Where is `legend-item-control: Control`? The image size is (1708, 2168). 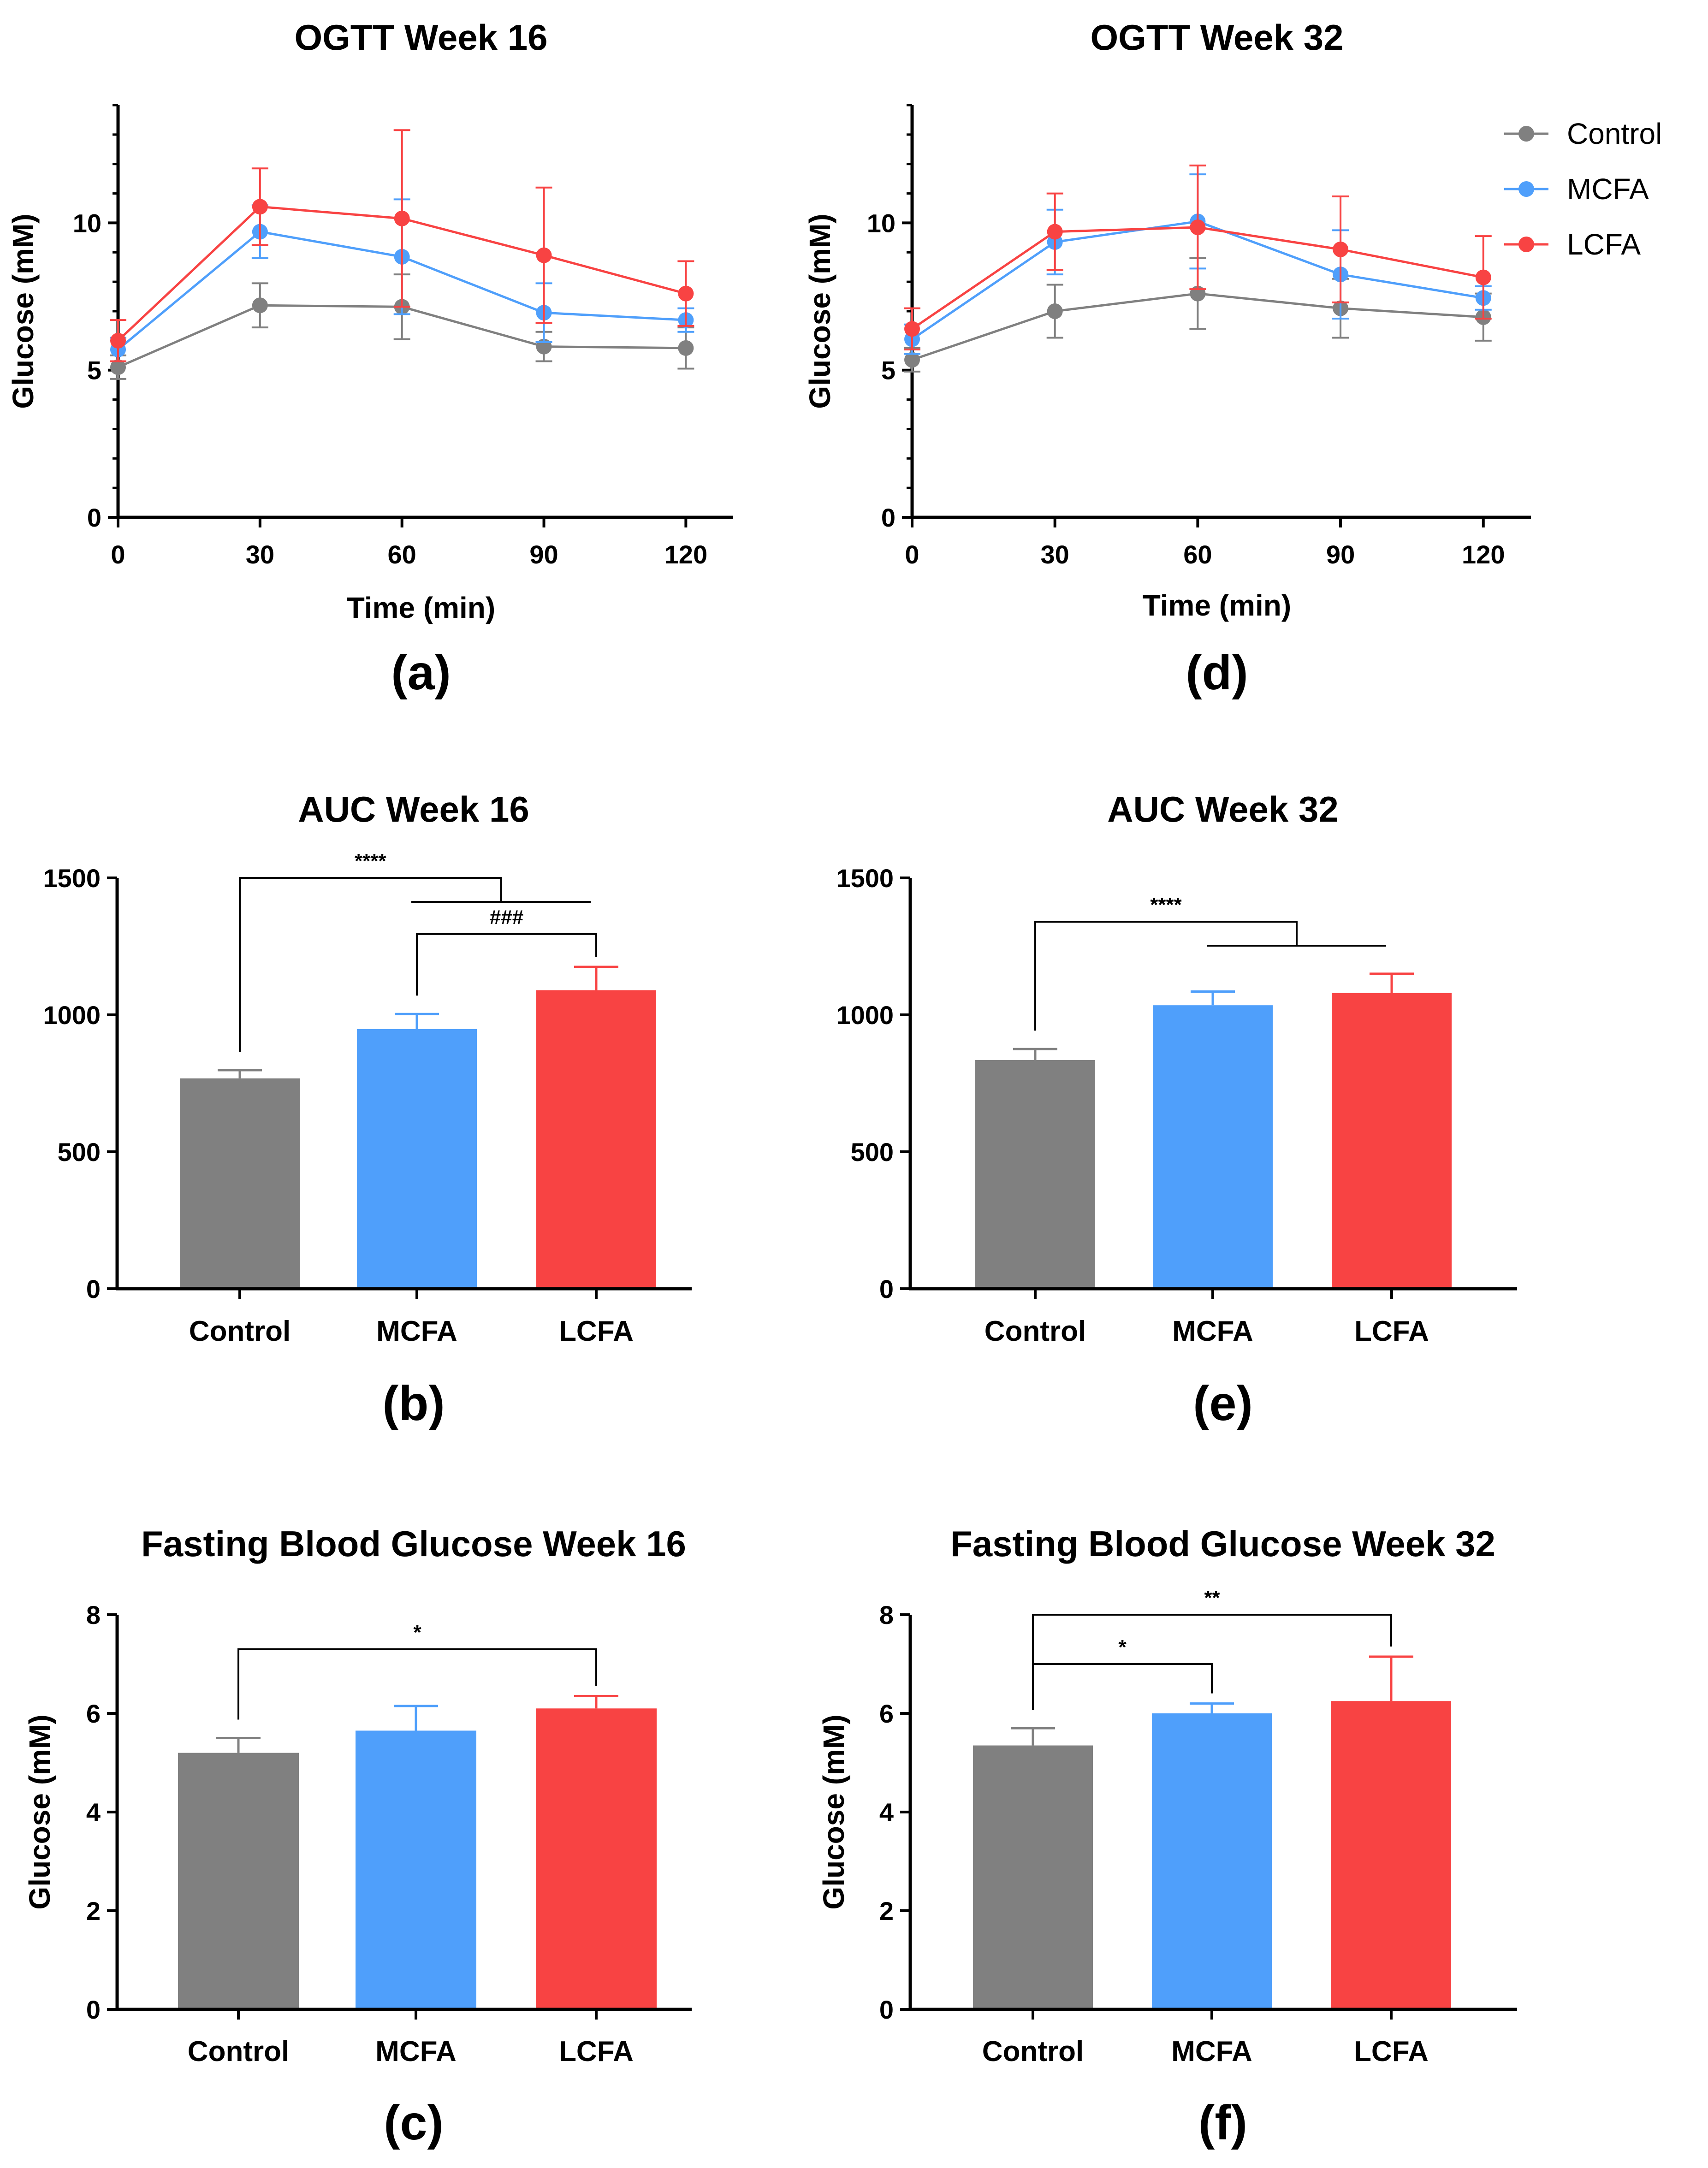
legend-item-control: Control is located at coordinates (1583, 134).